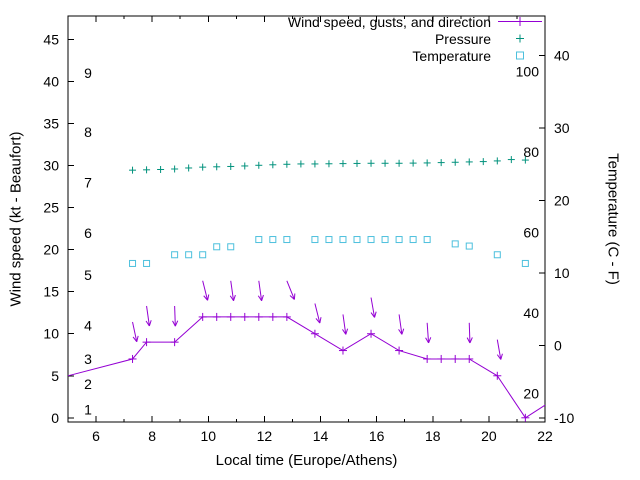 The width and height of the screenshot is (640, 480). I want to click on beaufort-scale-label: 7, so click(88, 182).